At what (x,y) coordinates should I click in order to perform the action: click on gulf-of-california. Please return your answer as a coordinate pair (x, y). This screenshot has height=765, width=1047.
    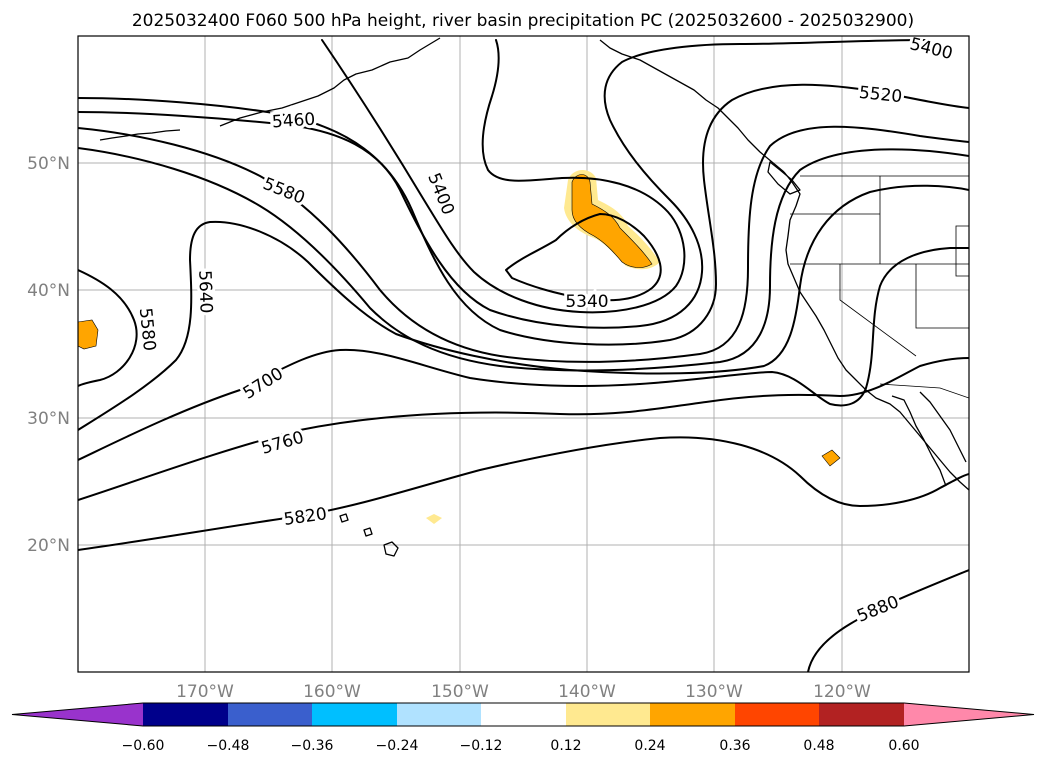
    Looking at the image, I should click on (943, 427).